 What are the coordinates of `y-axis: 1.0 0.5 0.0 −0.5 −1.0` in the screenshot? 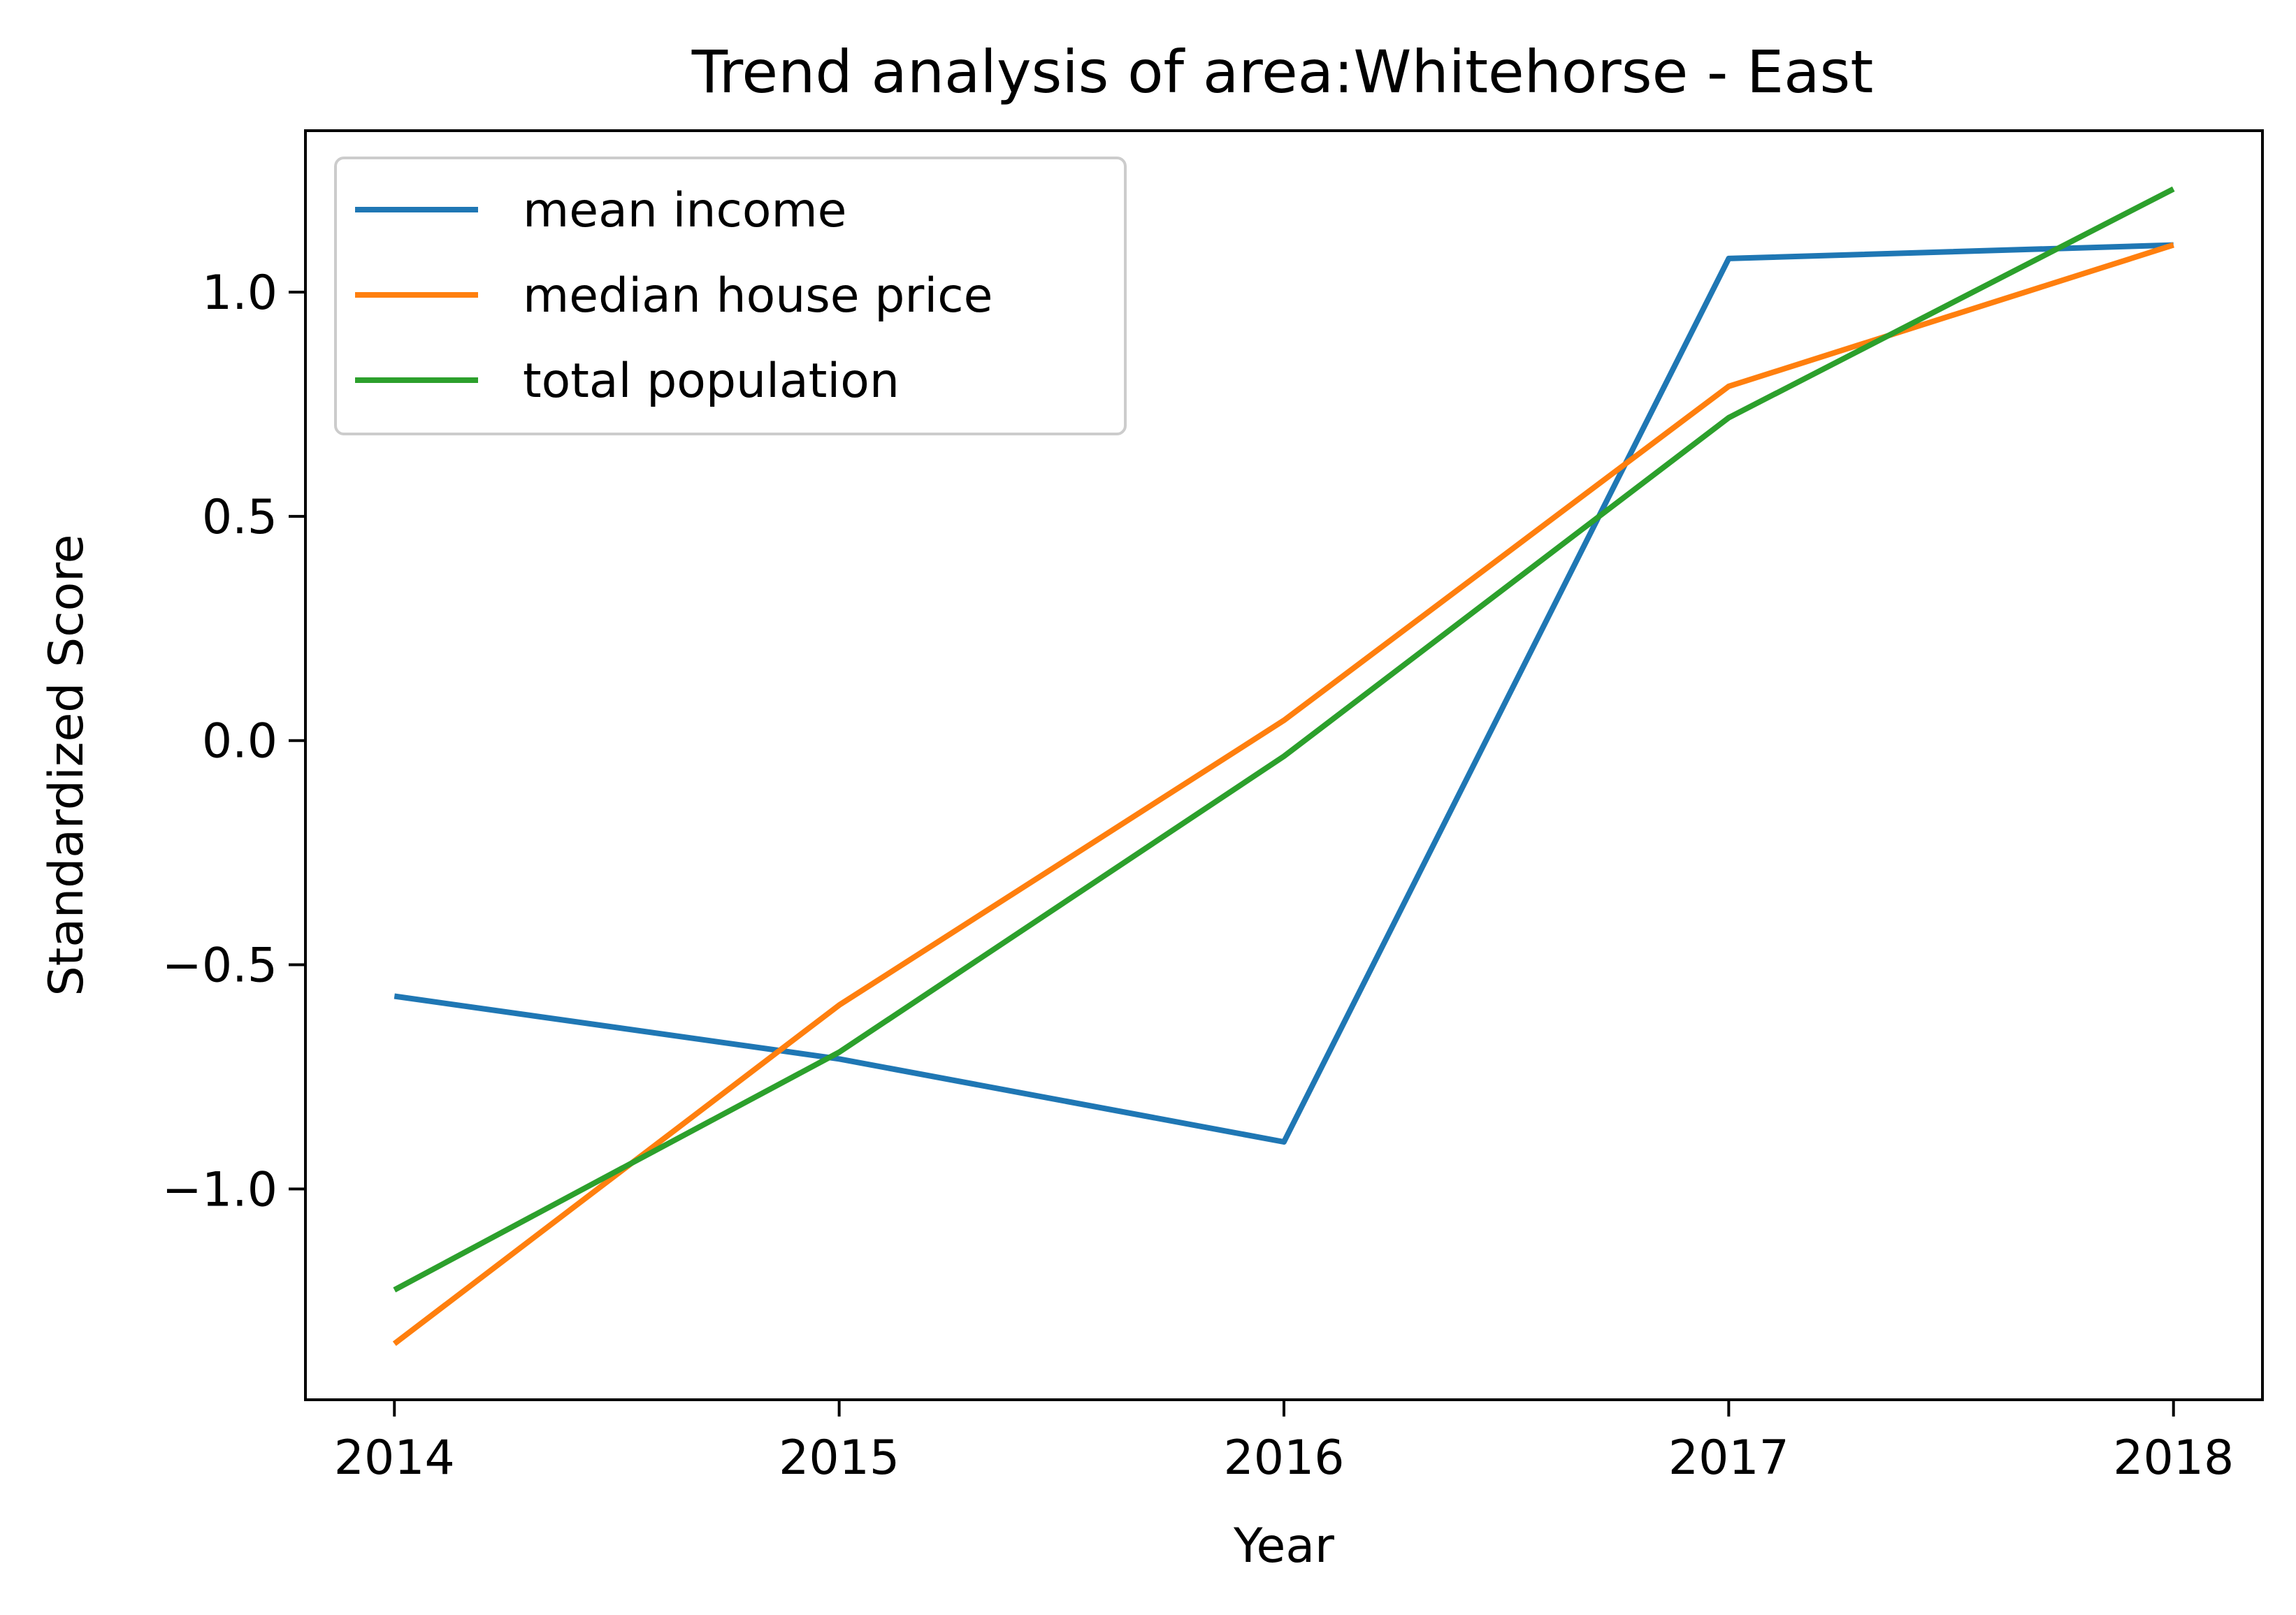 It's located at (234, 741).